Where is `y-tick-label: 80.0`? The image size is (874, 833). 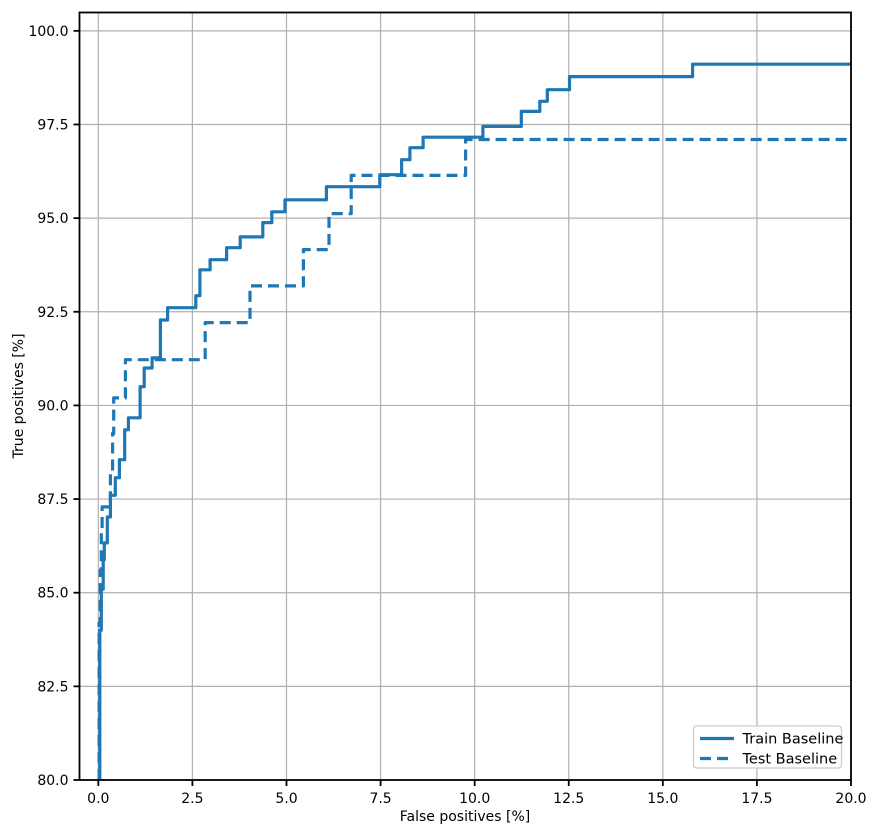
y-tick-label: 80.0 is located at coordinates (52, 781).